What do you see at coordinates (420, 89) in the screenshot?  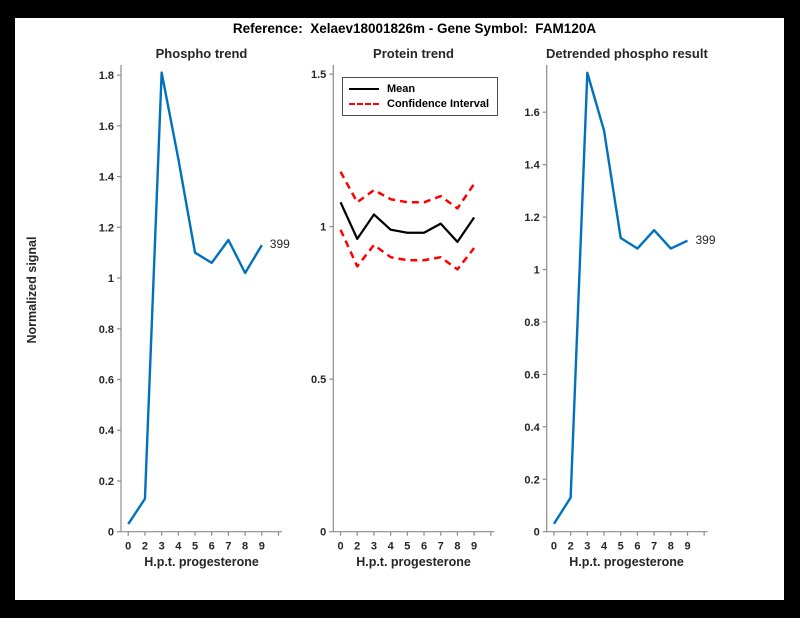 I see `legend-item-mean: Mean` at bounding box center [420, 89].